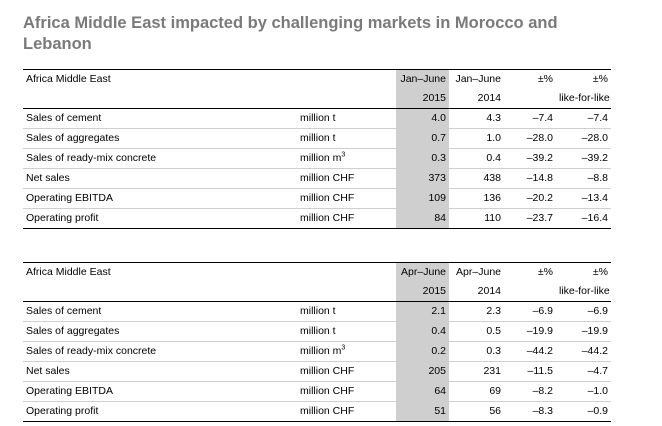 This screenshot has width=662, height=426. What do you see at coordinates (422, 118) in the screenshot?
I see `current-value: 4.0` at bounding box center [422, 118].